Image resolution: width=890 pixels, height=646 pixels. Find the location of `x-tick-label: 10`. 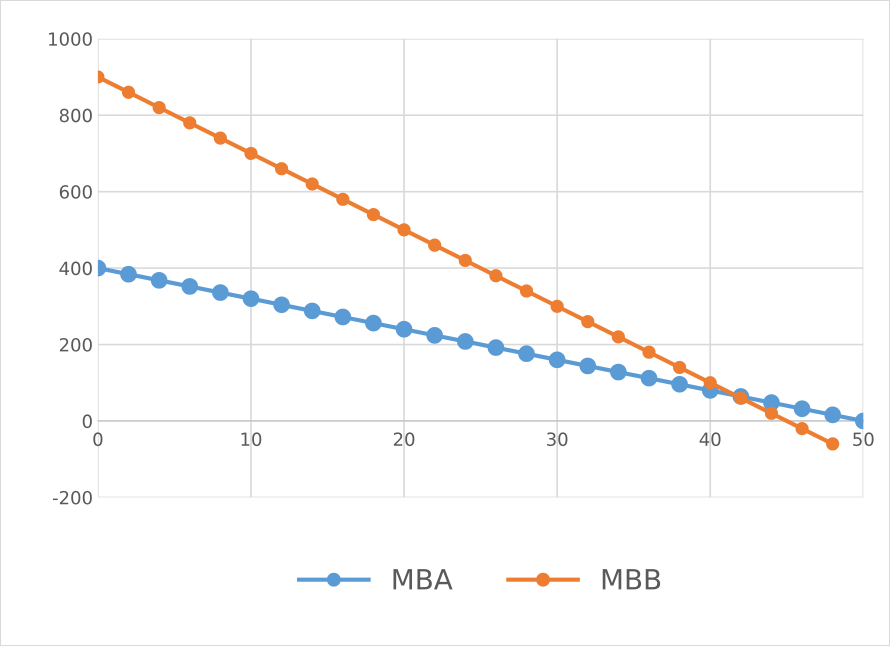

x-tick-label: 10 is located at coordinates (251, 439).